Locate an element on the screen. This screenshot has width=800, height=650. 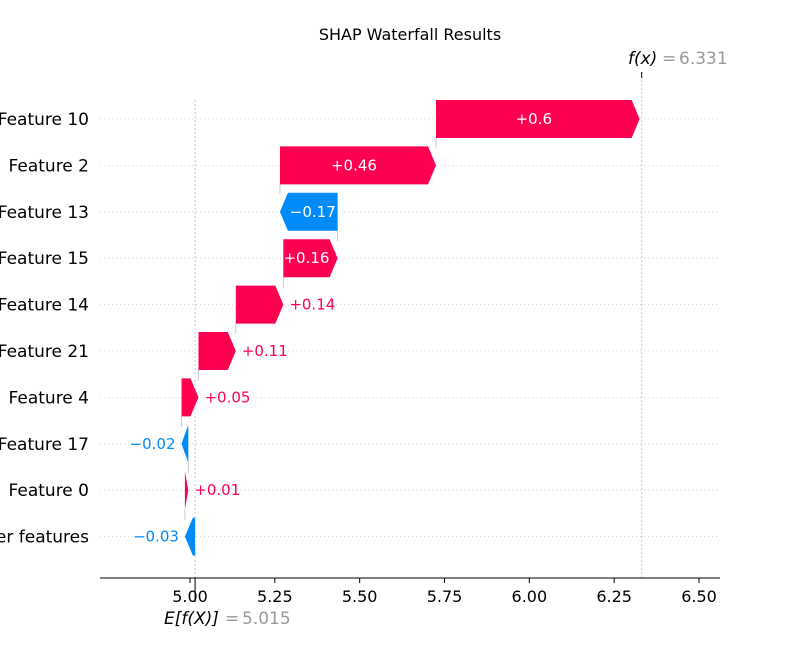
x-tick-label: 5.00 is located at coordinates (190, 596).